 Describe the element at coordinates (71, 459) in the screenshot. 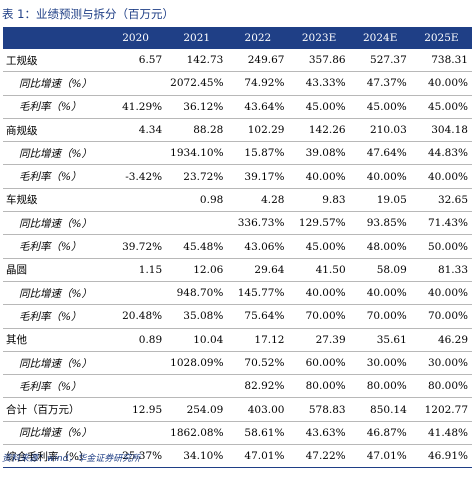

I see `source-note: 资料来源：wind，华金证券研究所` at that location.